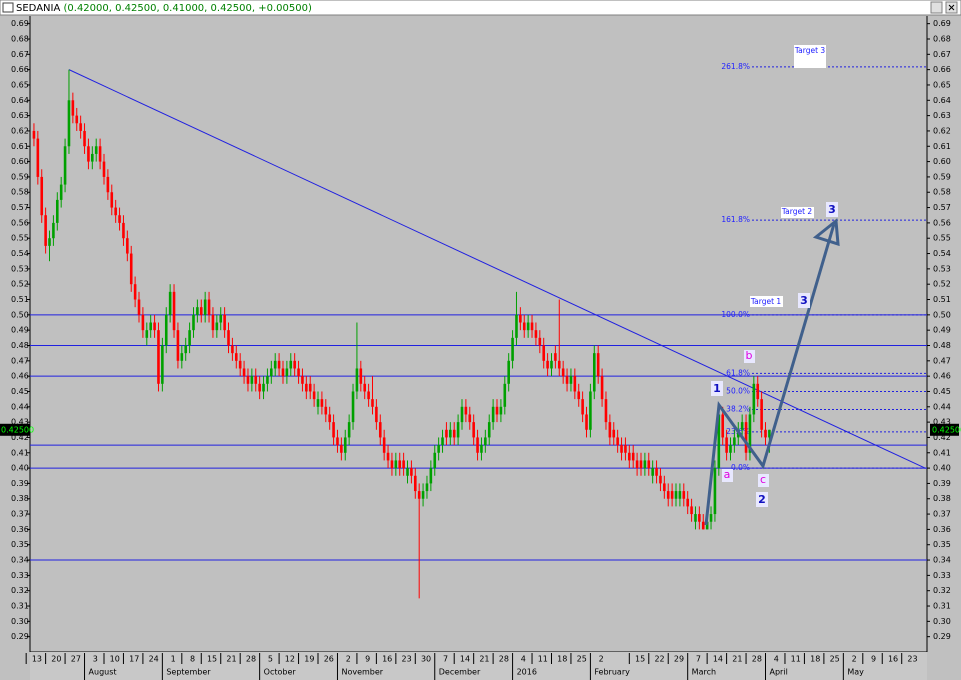 The width and height of the screenshot is (961, 680). I want to click on x-tick-label: 28, so click(504, 659).